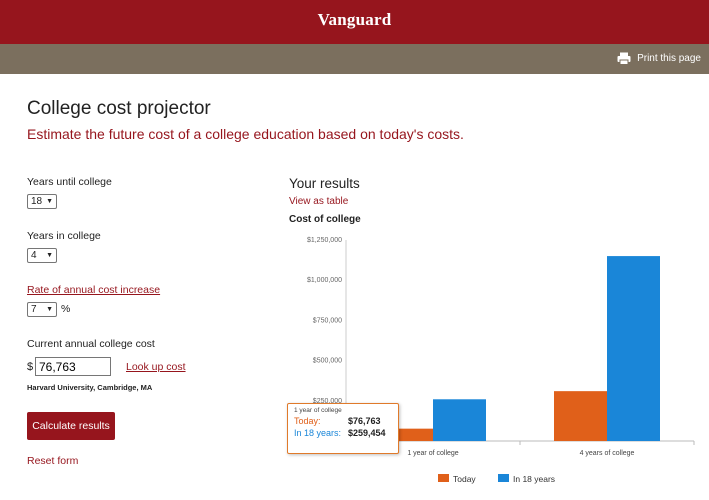 The width and height of the screenshot is (709, 500). What do you see at coordinates (324, 240) in the screenshot?
I see `y-tick-label: $1,250,000` at bounding box center [324, 240].